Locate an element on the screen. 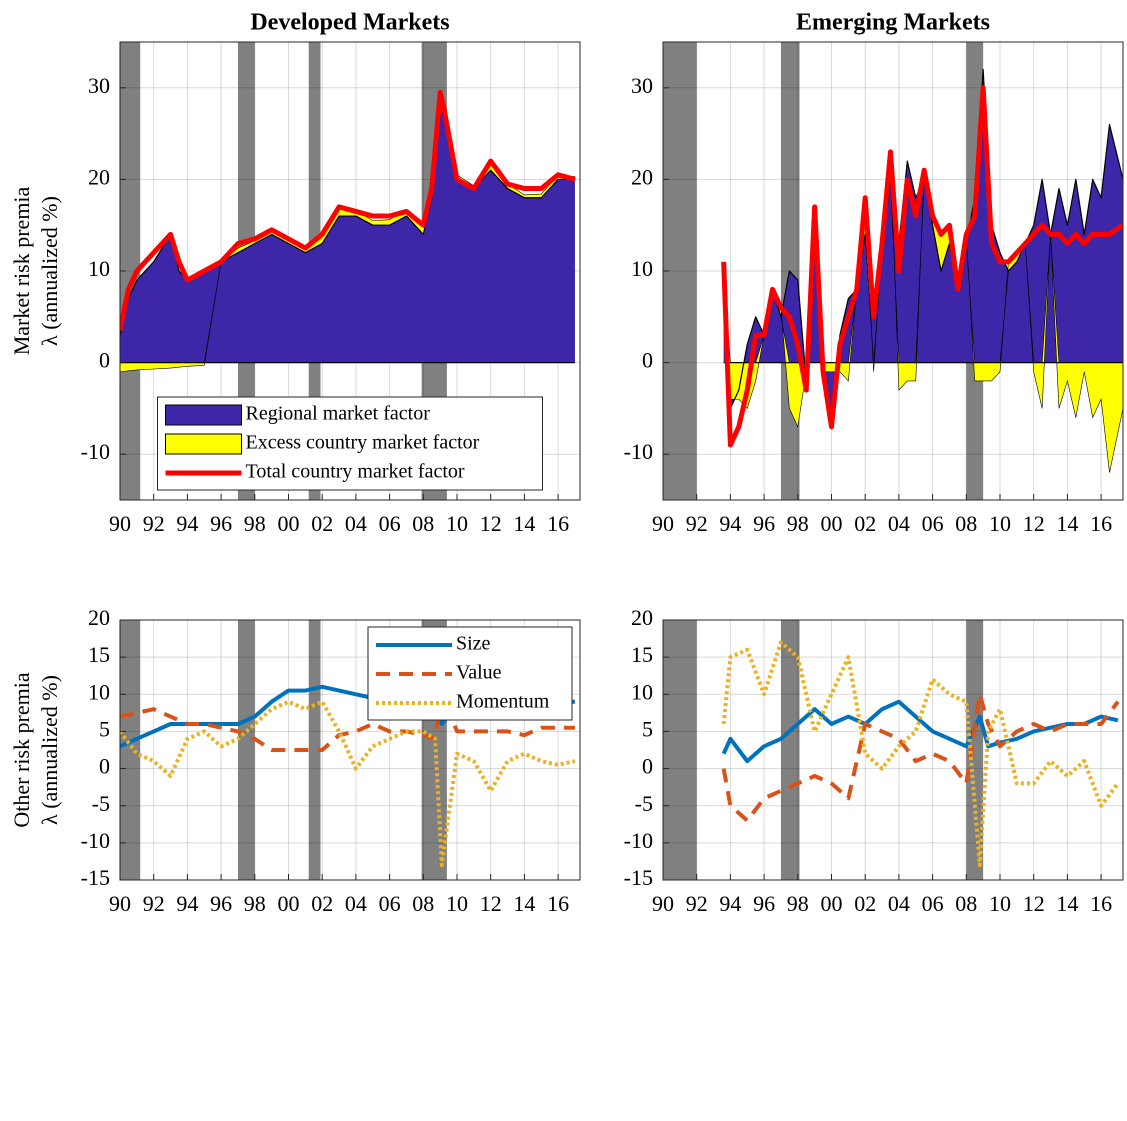 Image resolution: width=1127 pixels, height=1121 pixels. legend-label: Momentum is located at coordinates (503, 702).